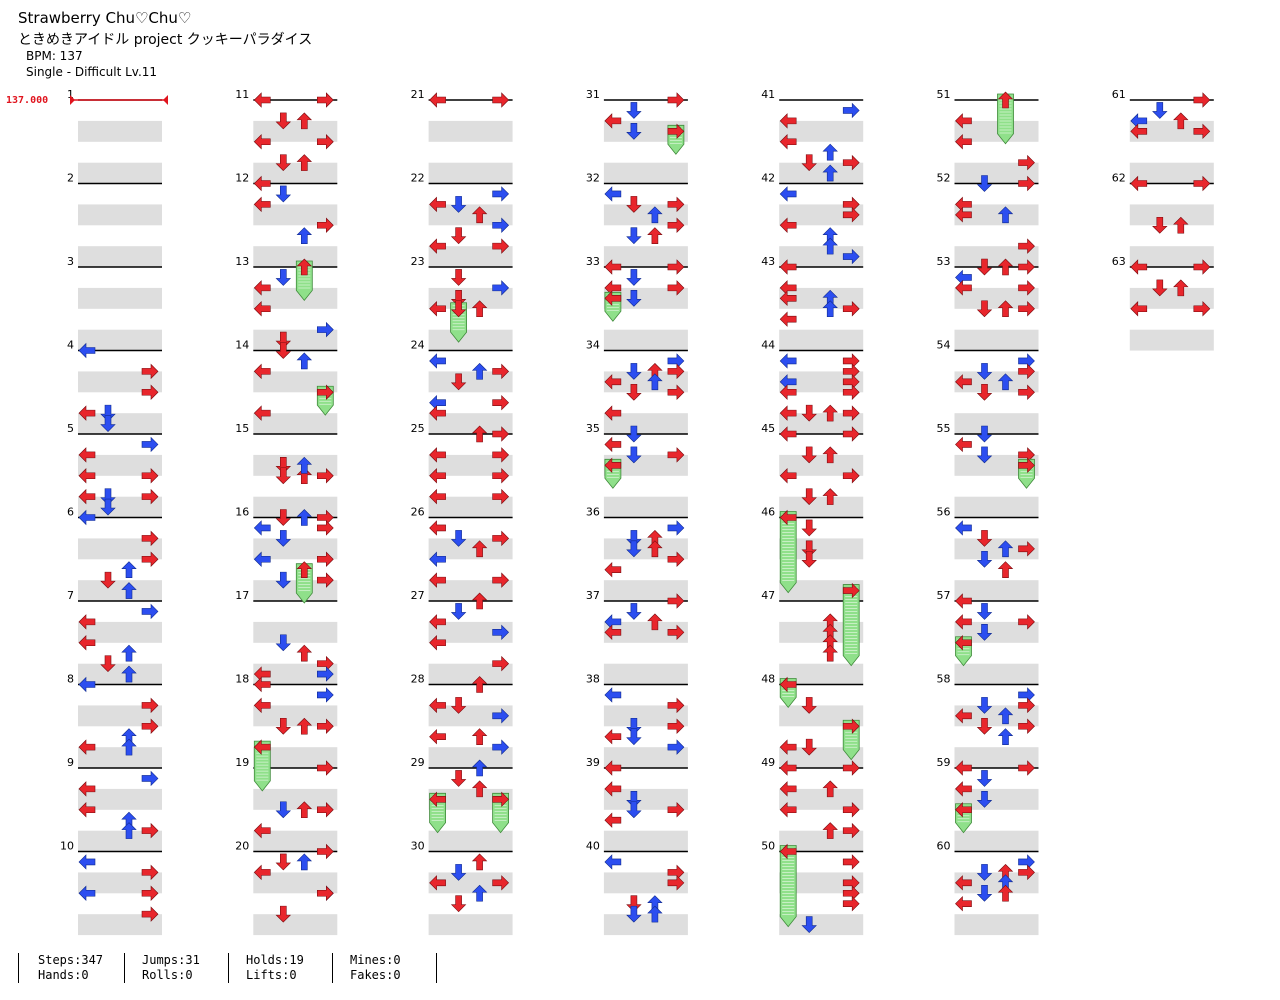 The width and height of the screenshot is (1280, 1000). I want to click on measure-55: 55, so click(988, 470).